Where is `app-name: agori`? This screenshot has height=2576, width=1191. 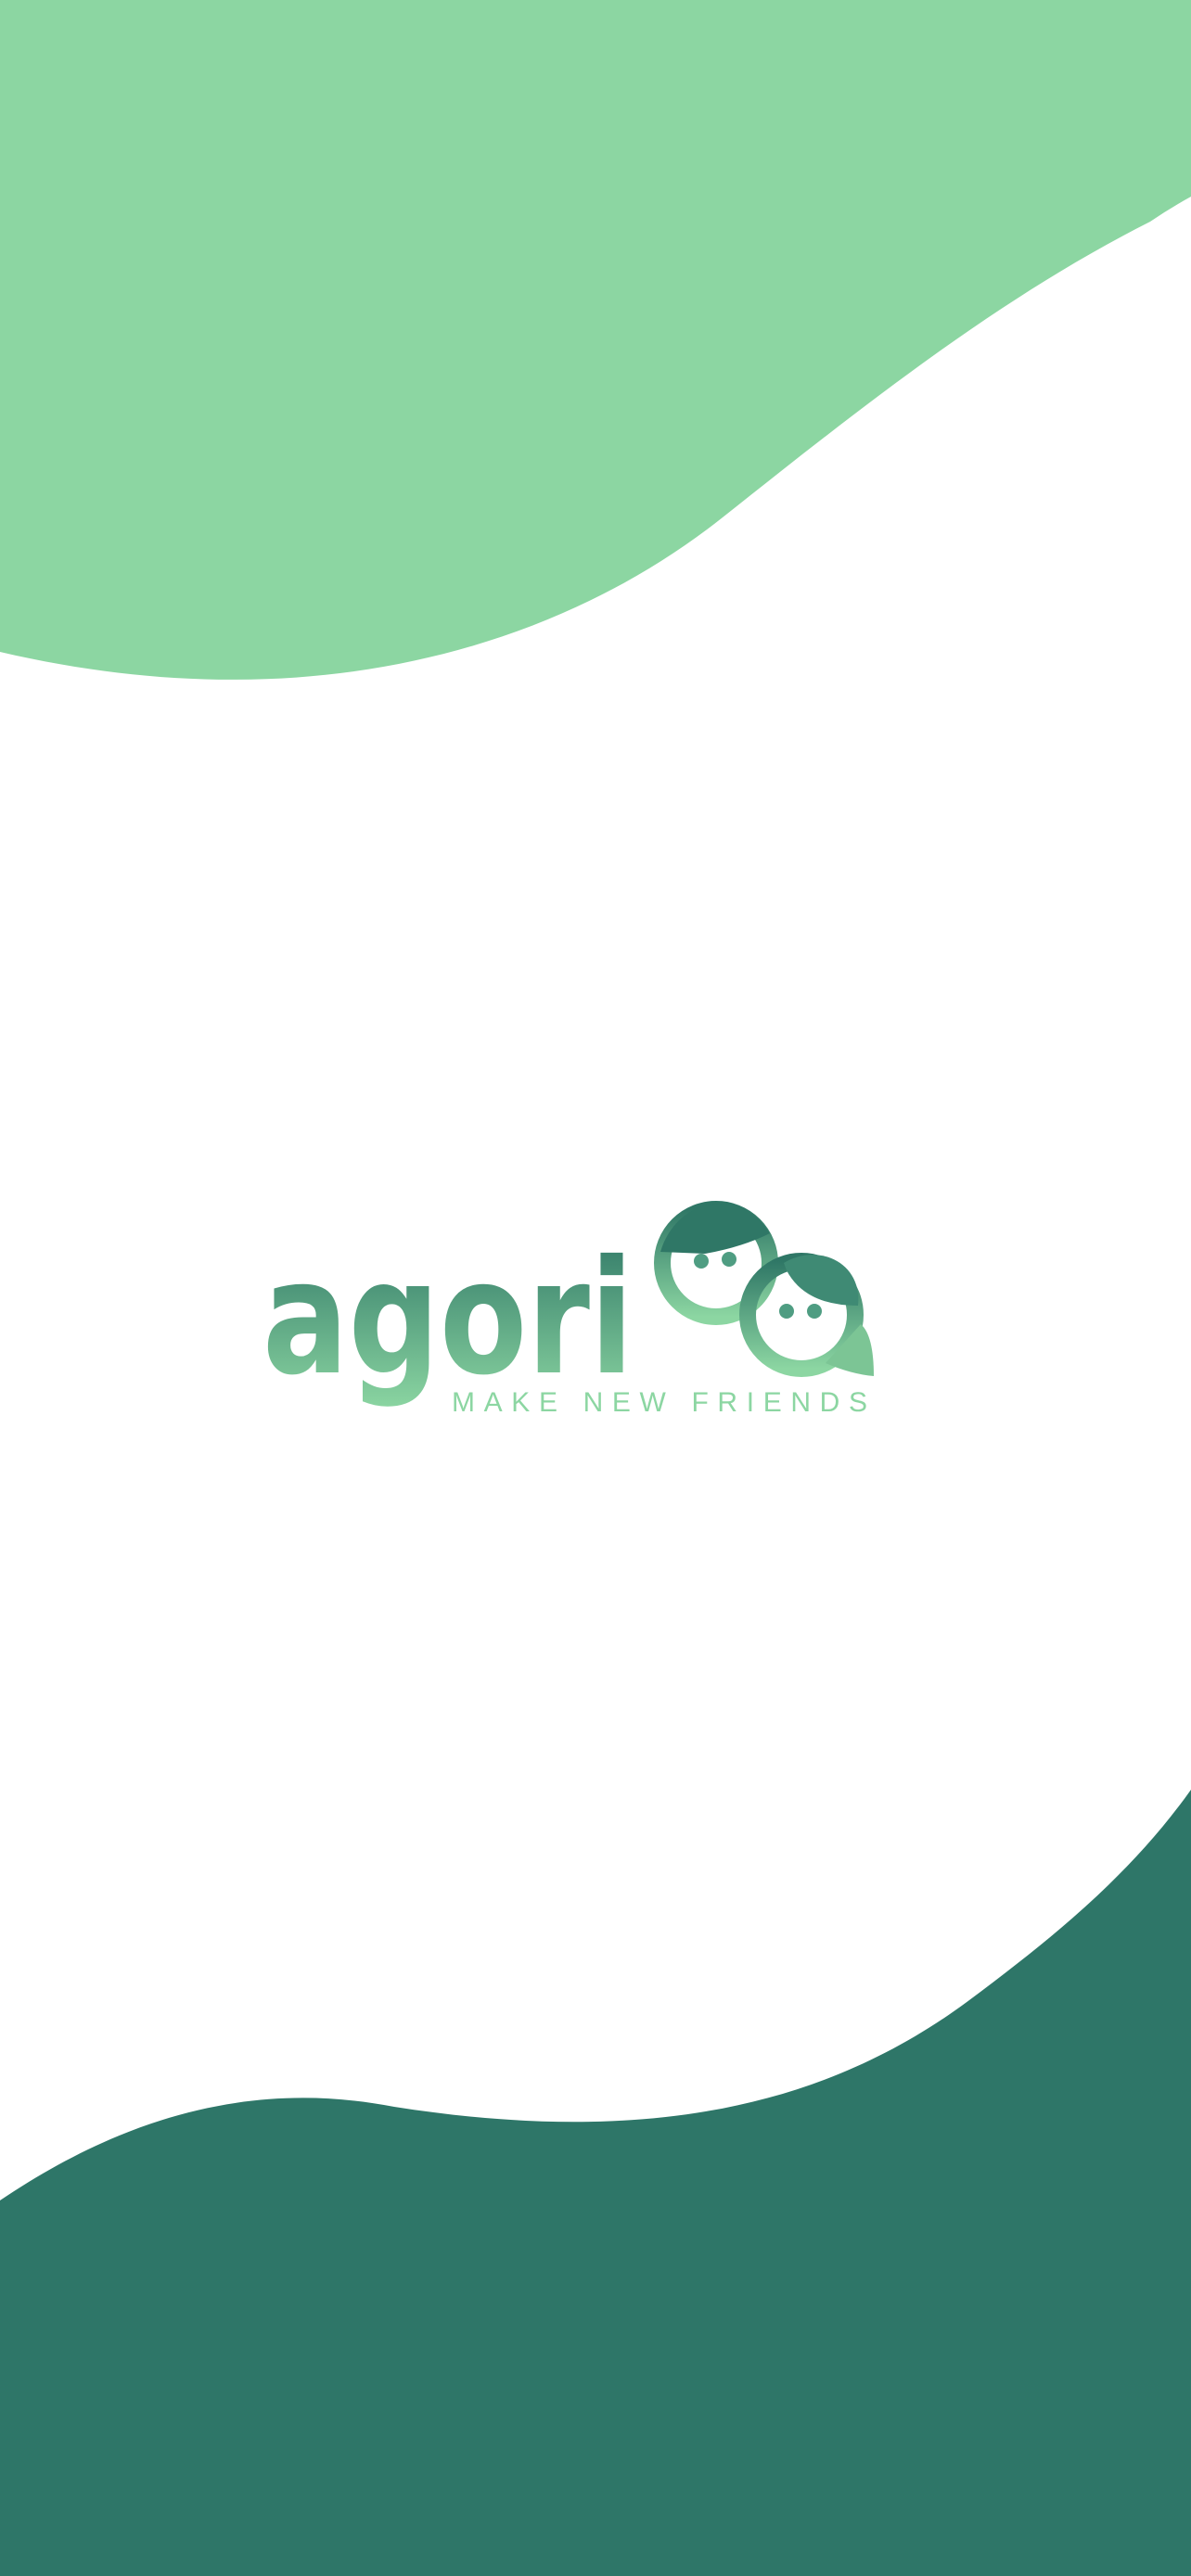 app-name: agori is located at coordinates (449, 1318).